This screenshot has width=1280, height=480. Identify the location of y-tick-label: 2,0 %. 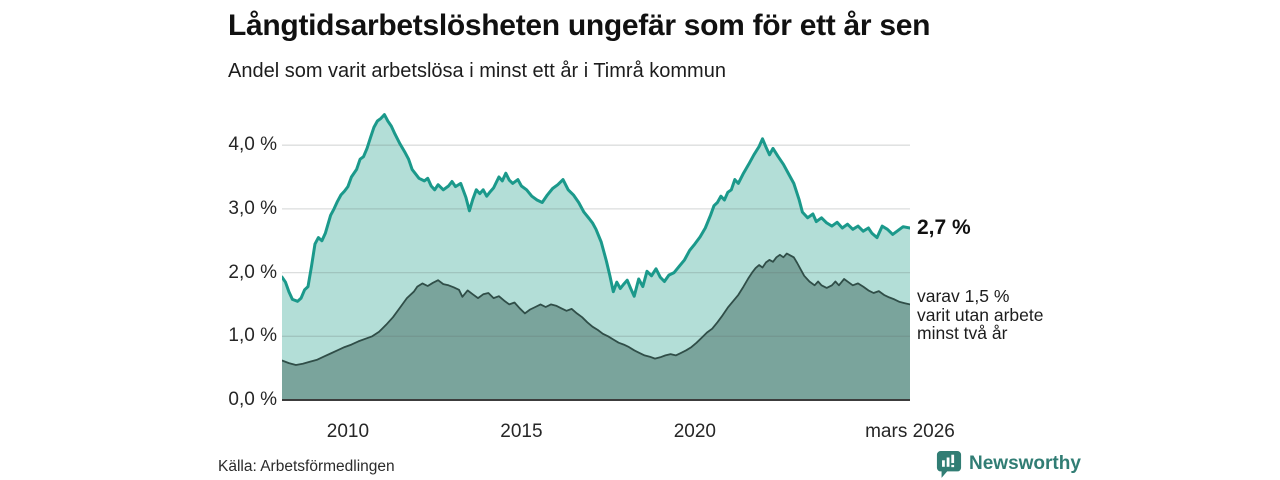
(252, 272).